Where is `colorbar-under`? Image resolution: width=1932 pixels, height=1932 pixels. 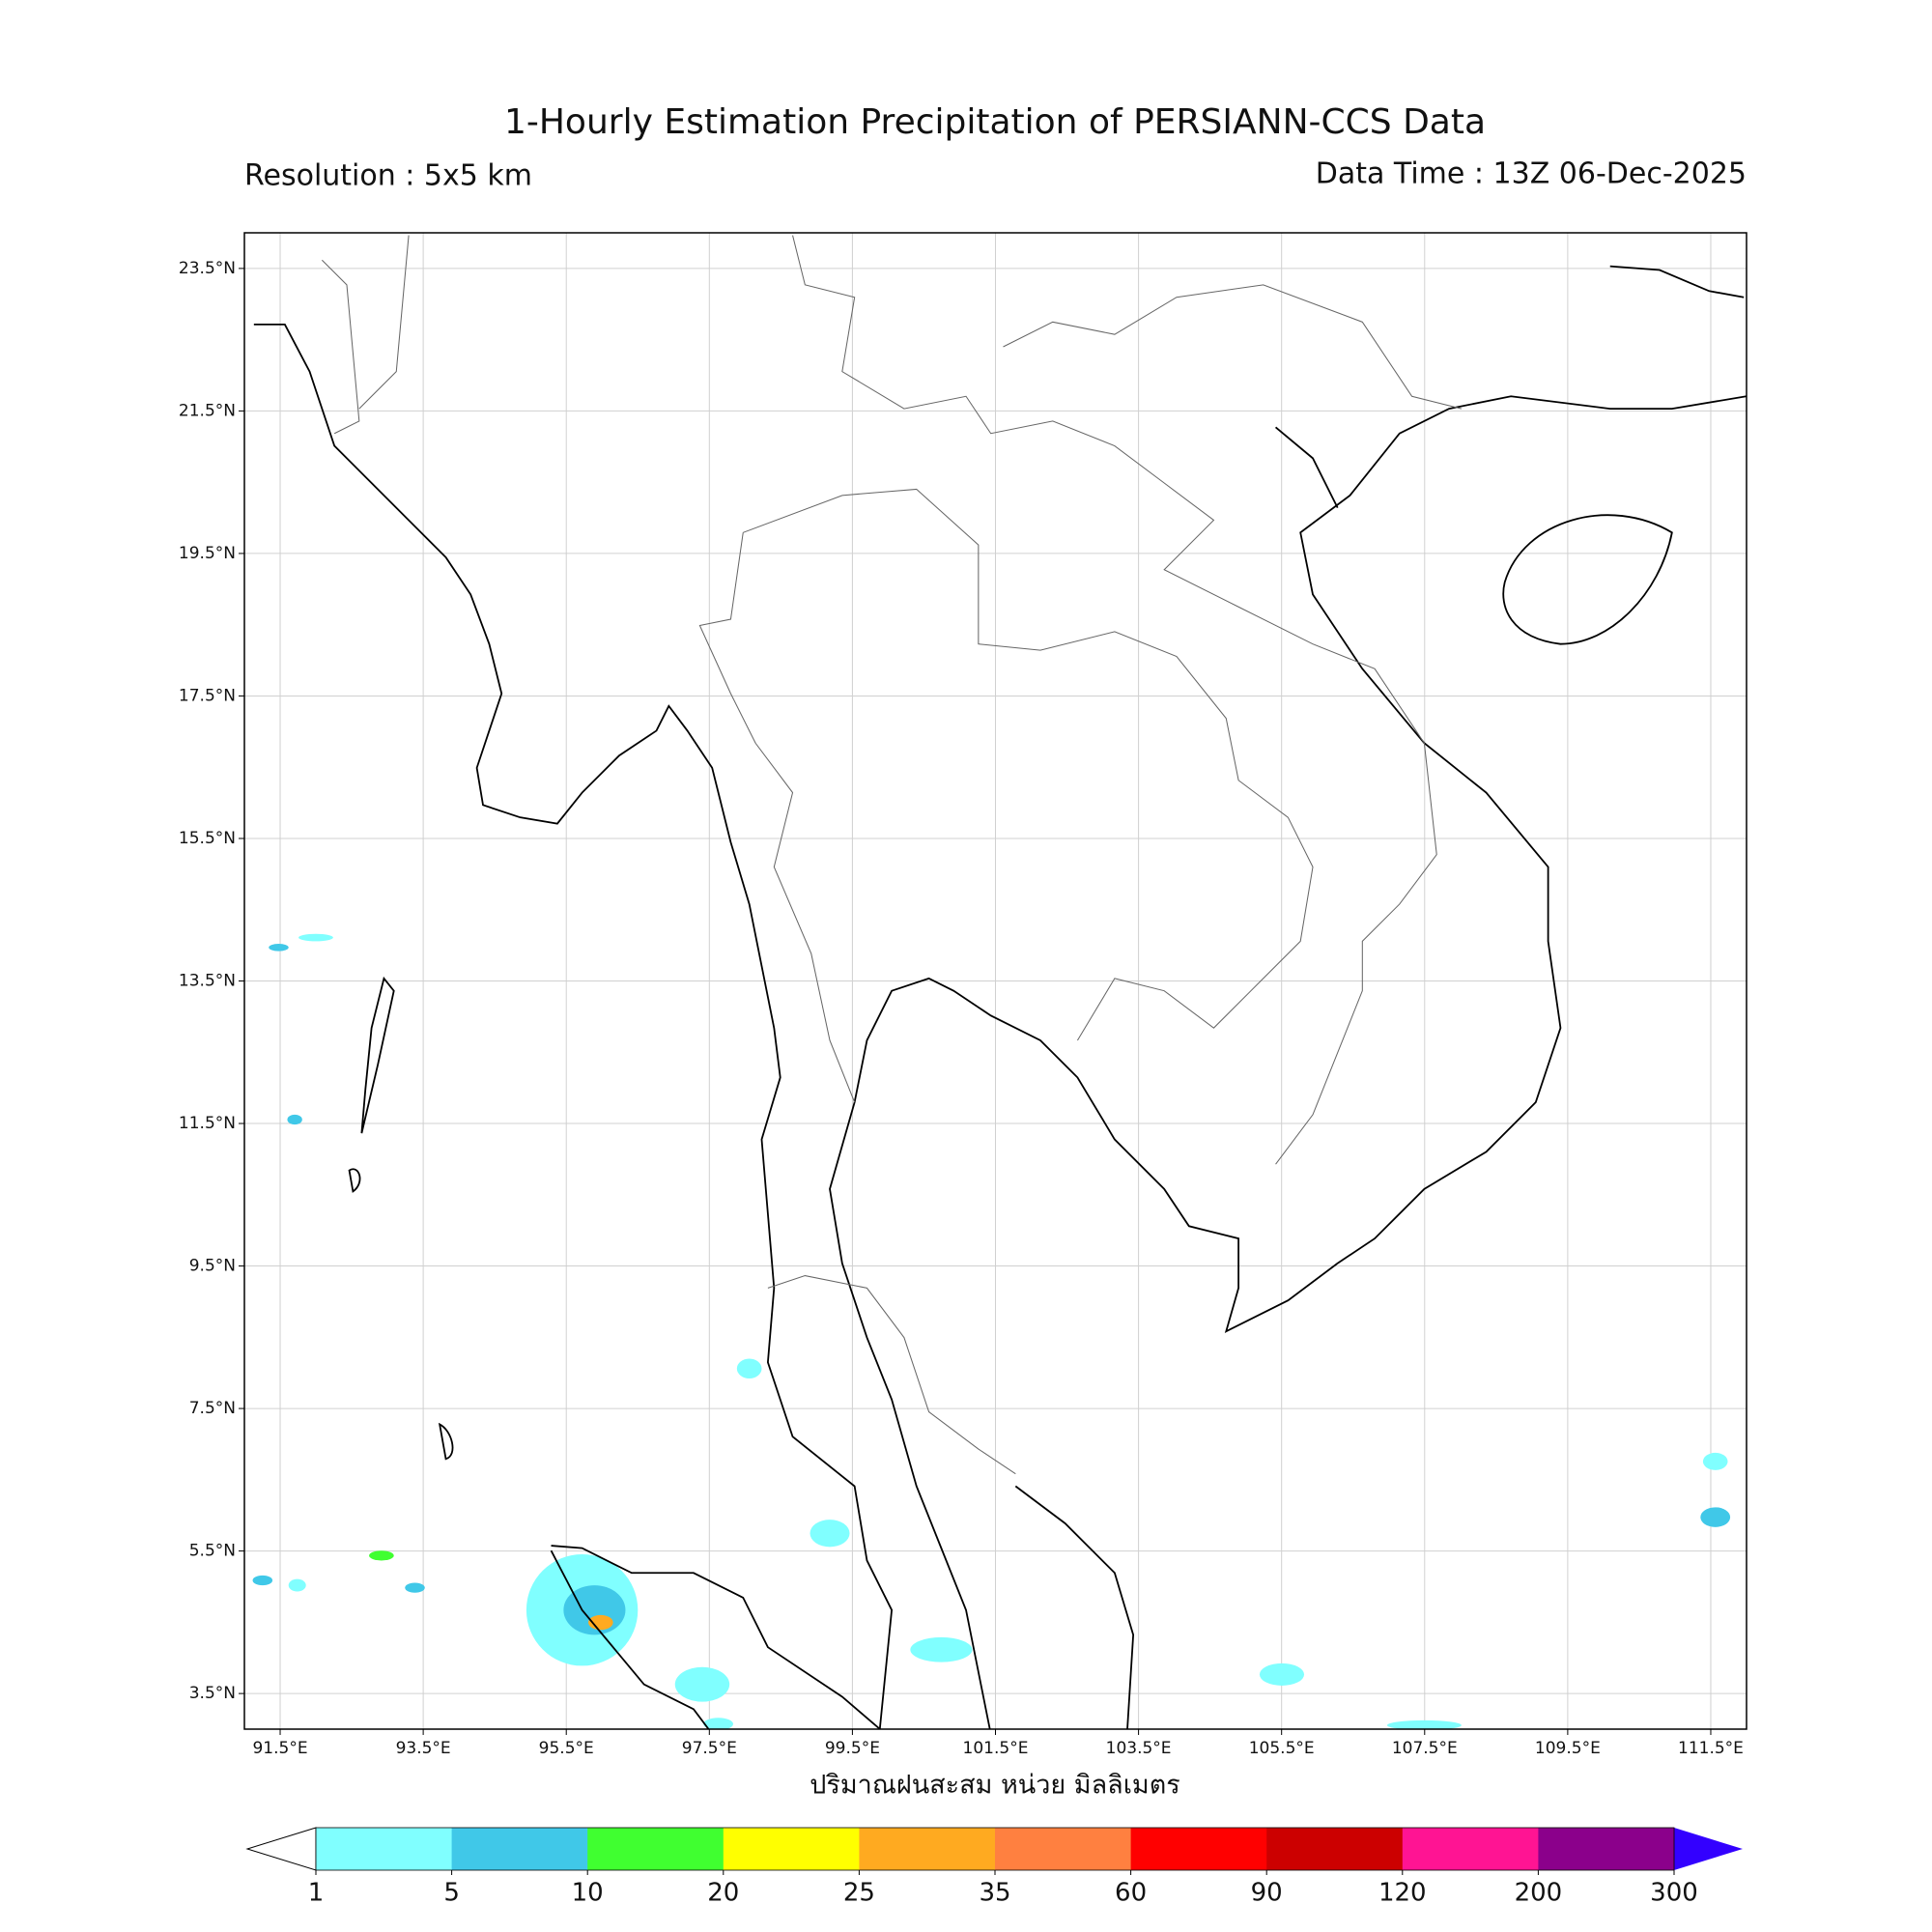 colorbar-under is located at coordinates (281, 1849).